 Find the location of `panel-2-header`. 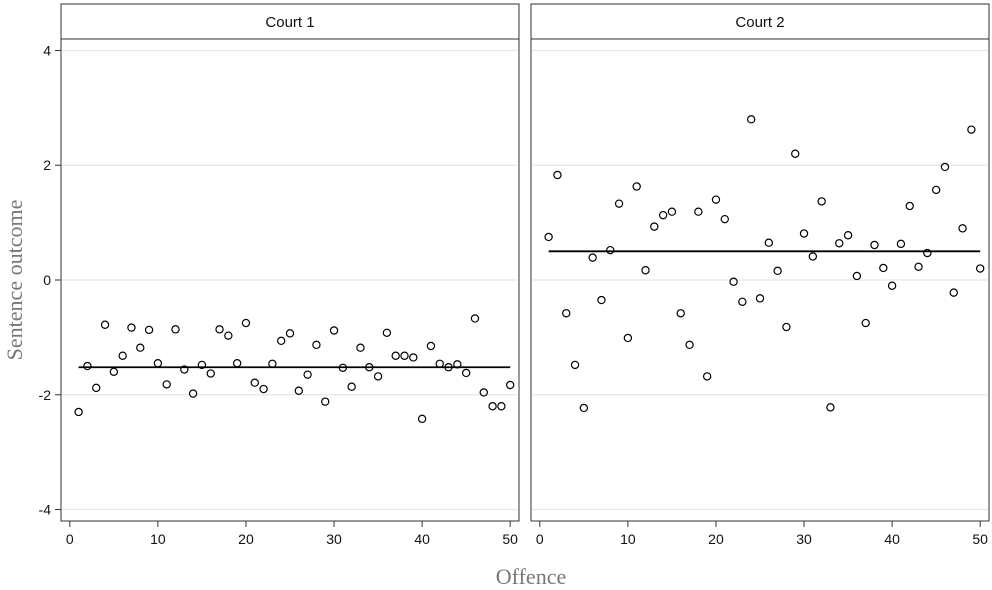

panel-2-header is located at coordinates (760, 21).